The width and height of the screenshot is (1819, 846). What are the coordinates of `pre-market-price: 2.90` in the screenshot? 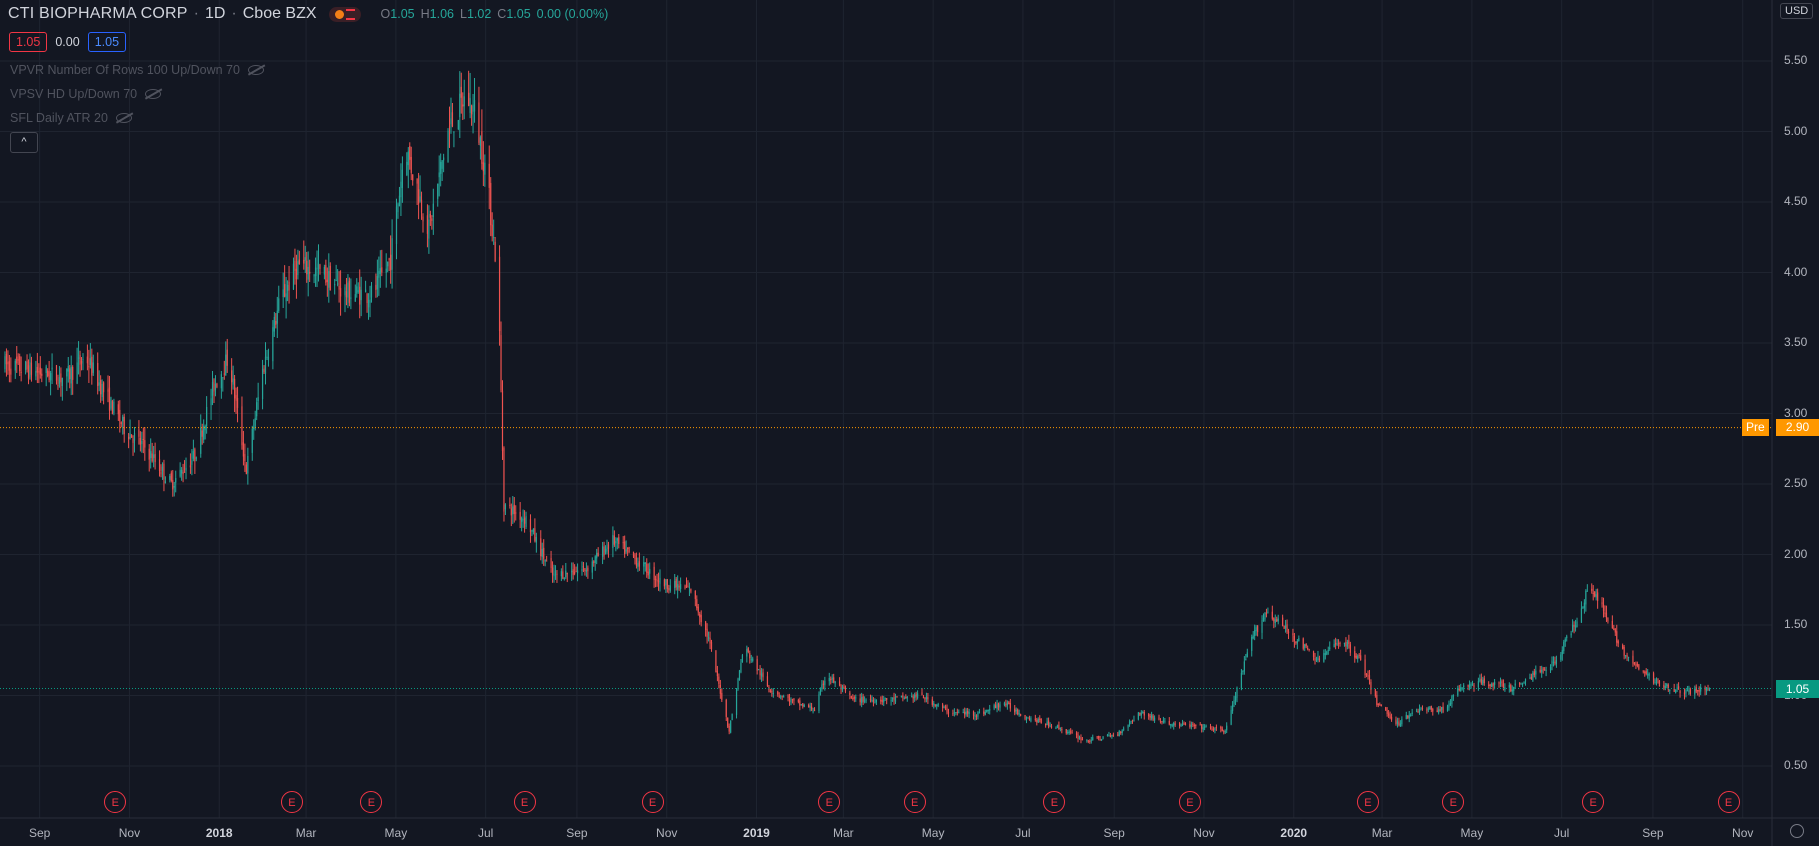 It's located at (1797, 427).